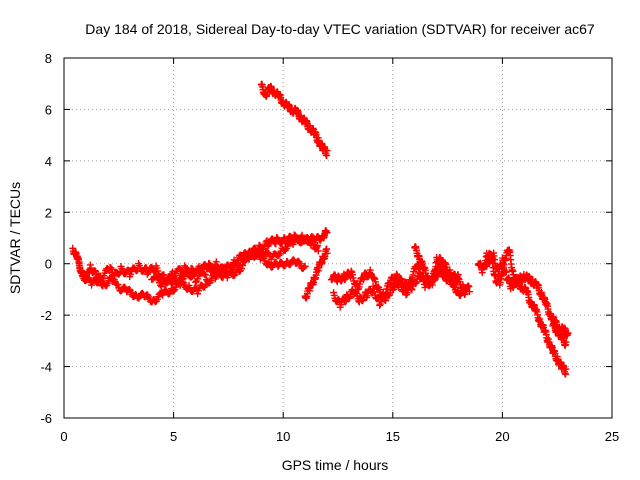 Image resolution: width=640 pixels, height=480 pixels. What do you see at coordinates (612, 436) in the screenshot?
I see `x-tick-label: 25` at bounding box center [612, 436].